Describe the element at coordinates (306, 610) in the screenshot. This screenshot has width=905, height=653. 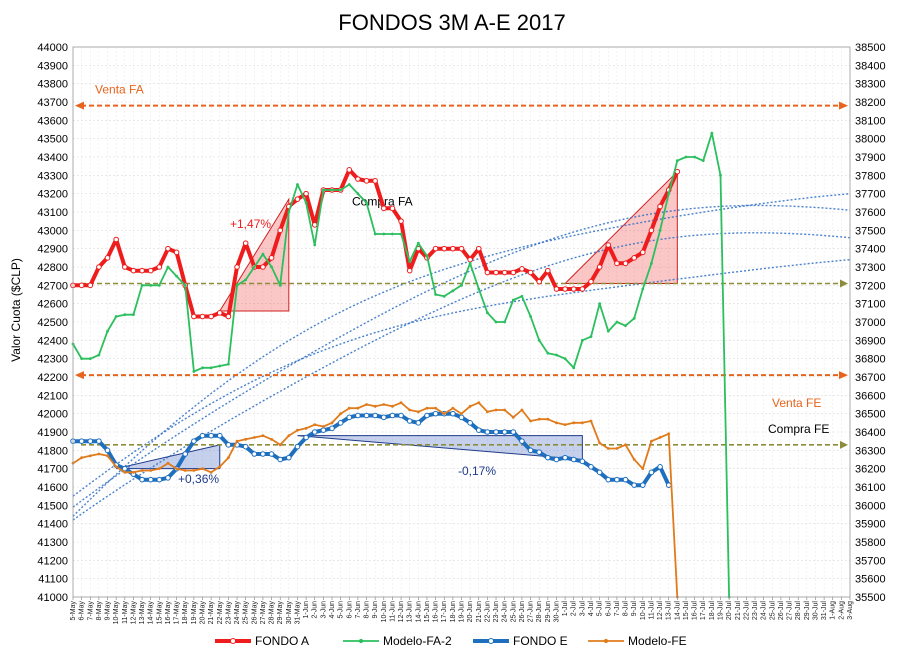
I see `x-tick-label: 1-Jun` at that location.